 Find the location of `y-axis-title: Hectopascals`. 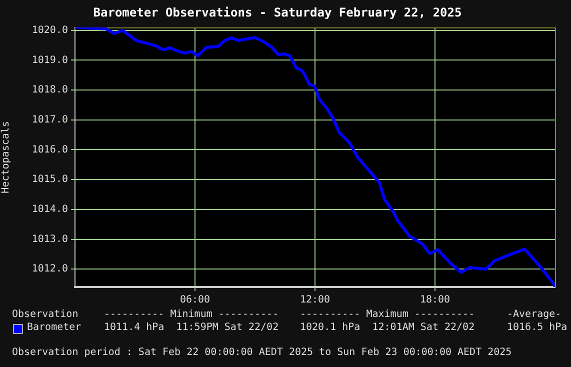

y-axis-title: Hectopascals is located at coordinates (6, 157).